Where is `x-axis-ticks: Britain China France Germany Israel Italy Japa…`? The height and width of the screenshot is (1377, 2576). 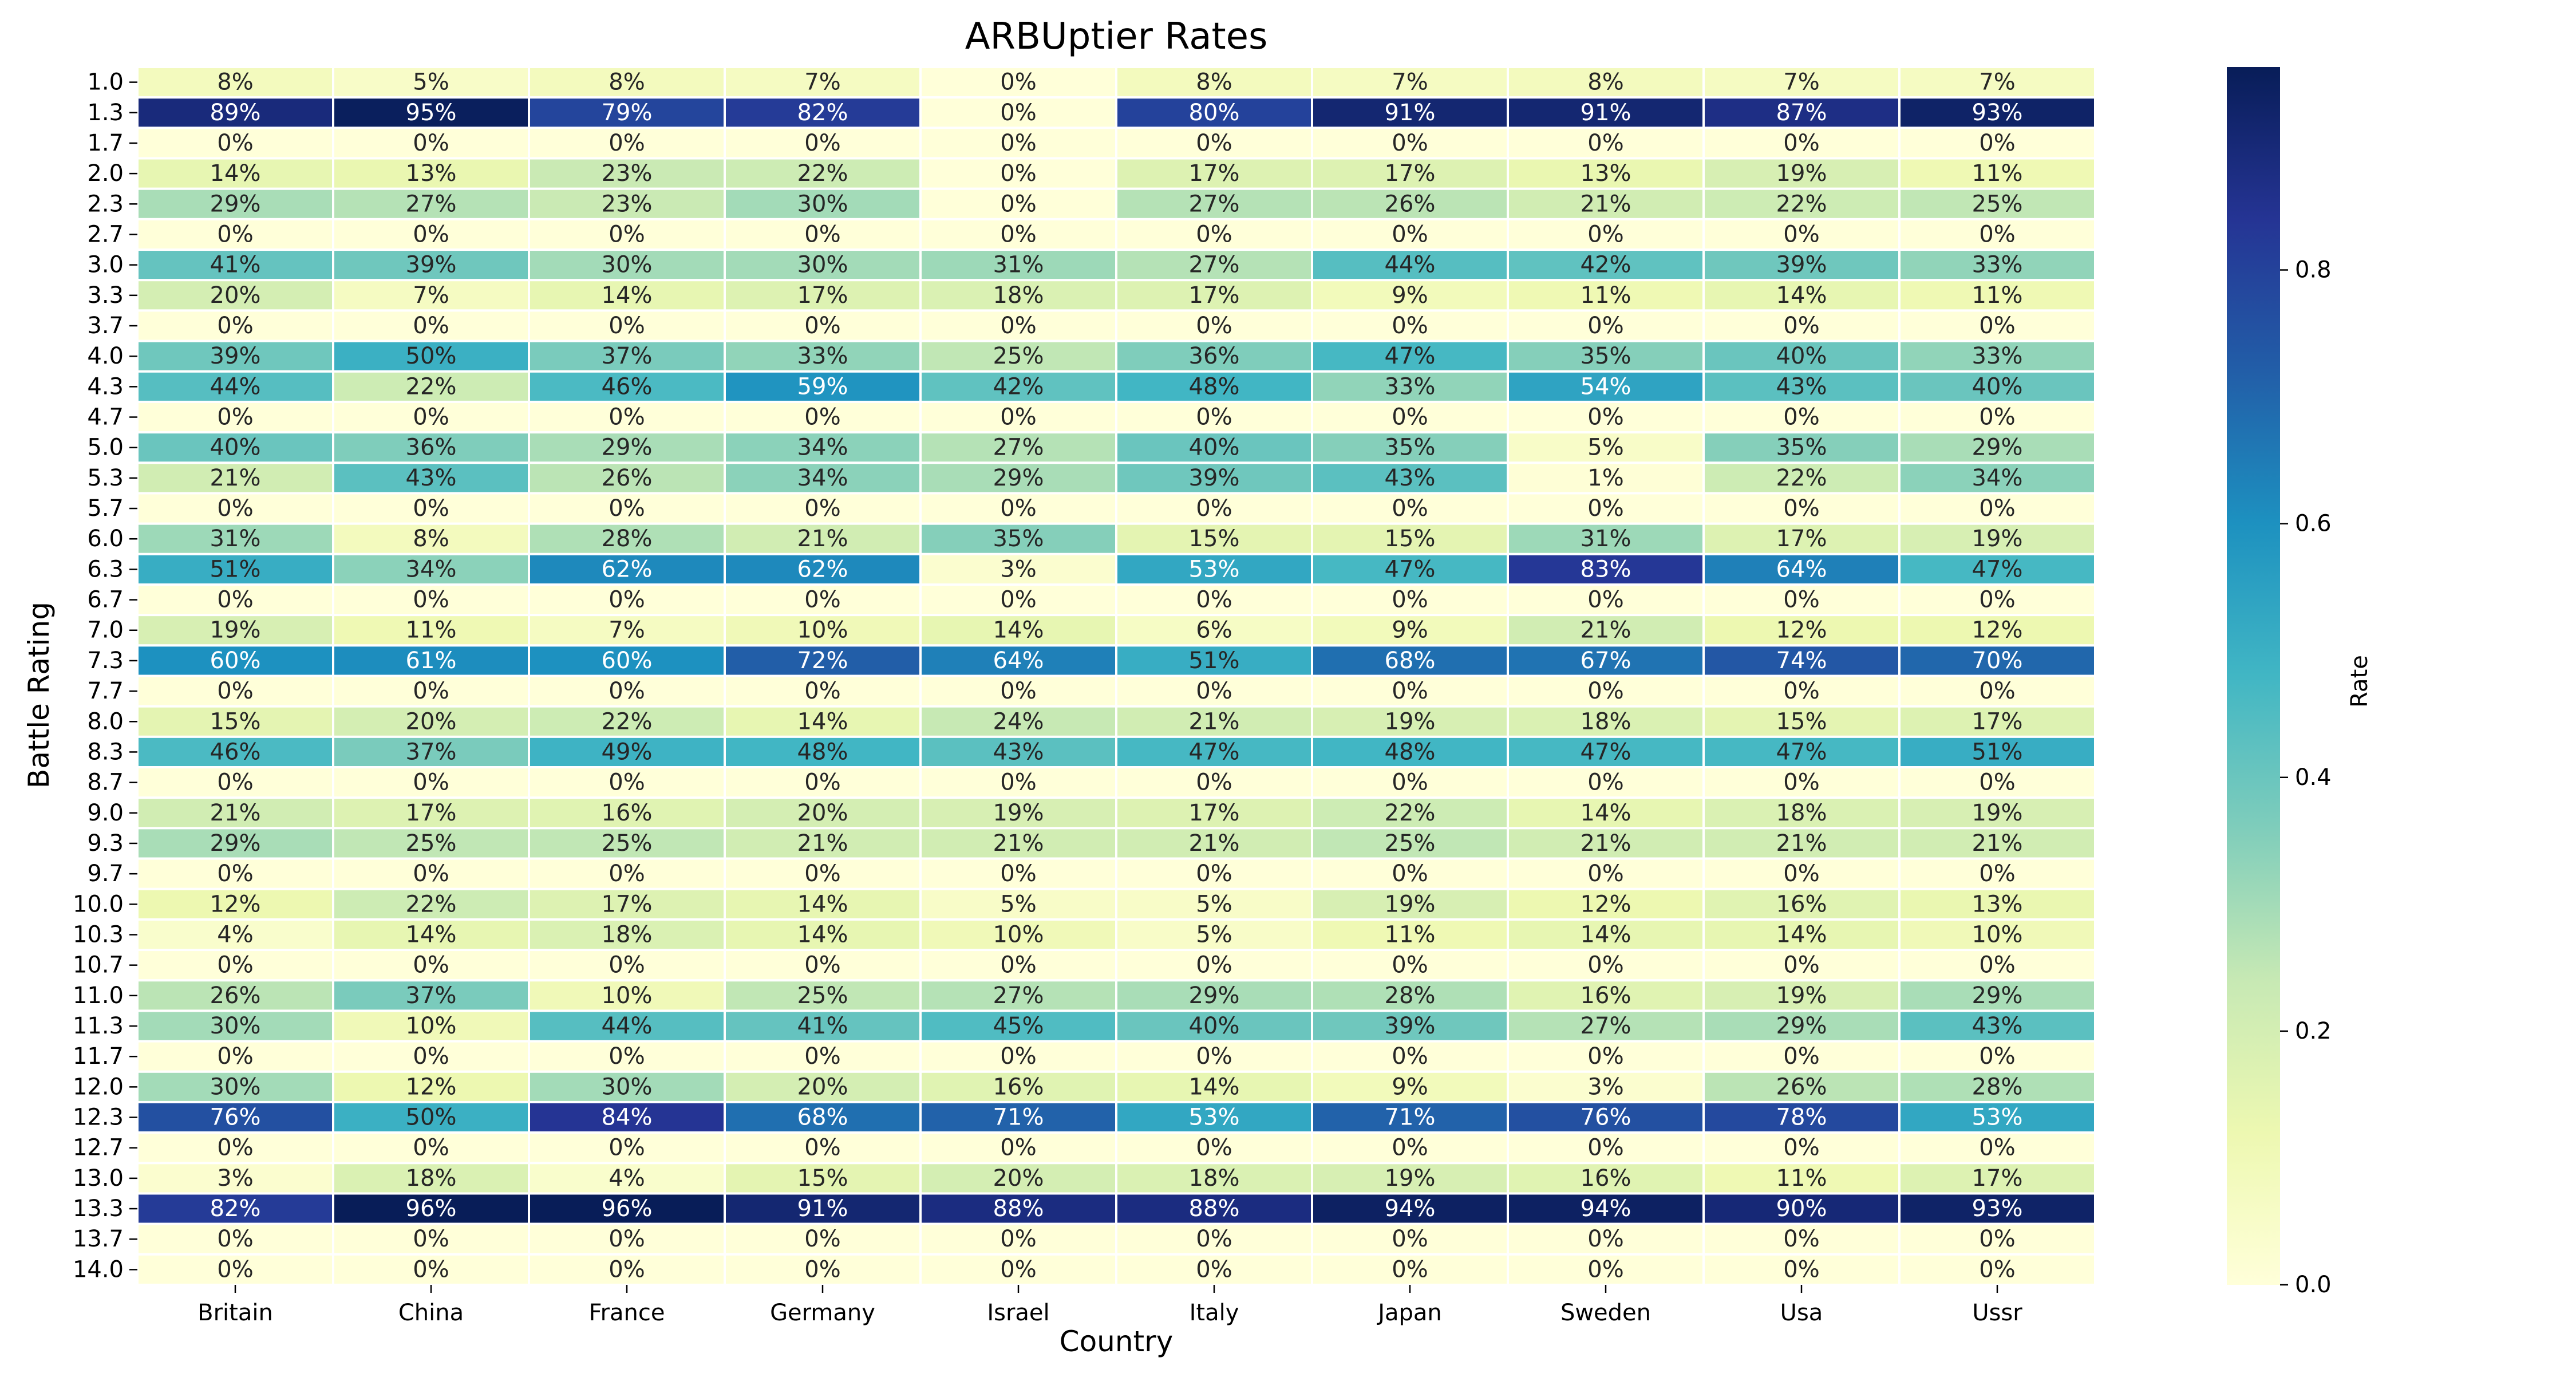
x-axis-ticks: Britain China France Germany Israel Italy Japa… is located at coordinates (1109, 1305).